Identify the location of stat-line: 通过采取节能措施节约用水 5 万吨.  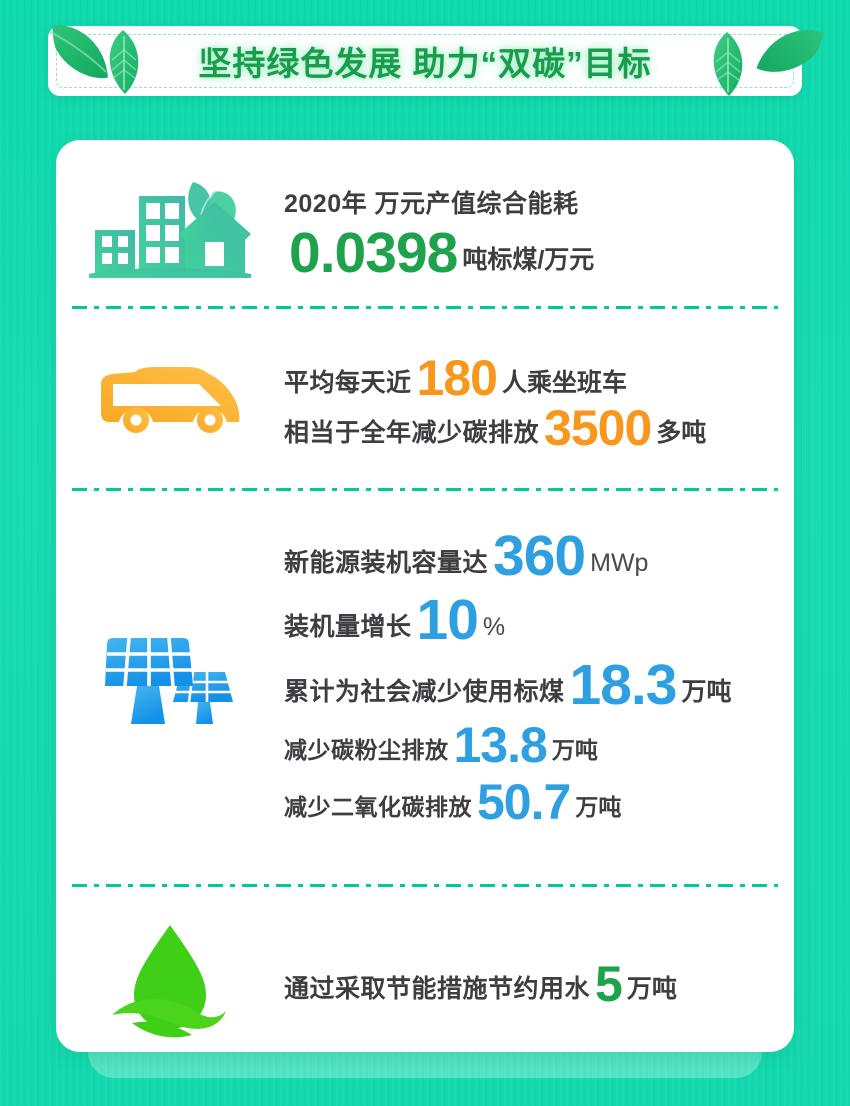
(530, 982).